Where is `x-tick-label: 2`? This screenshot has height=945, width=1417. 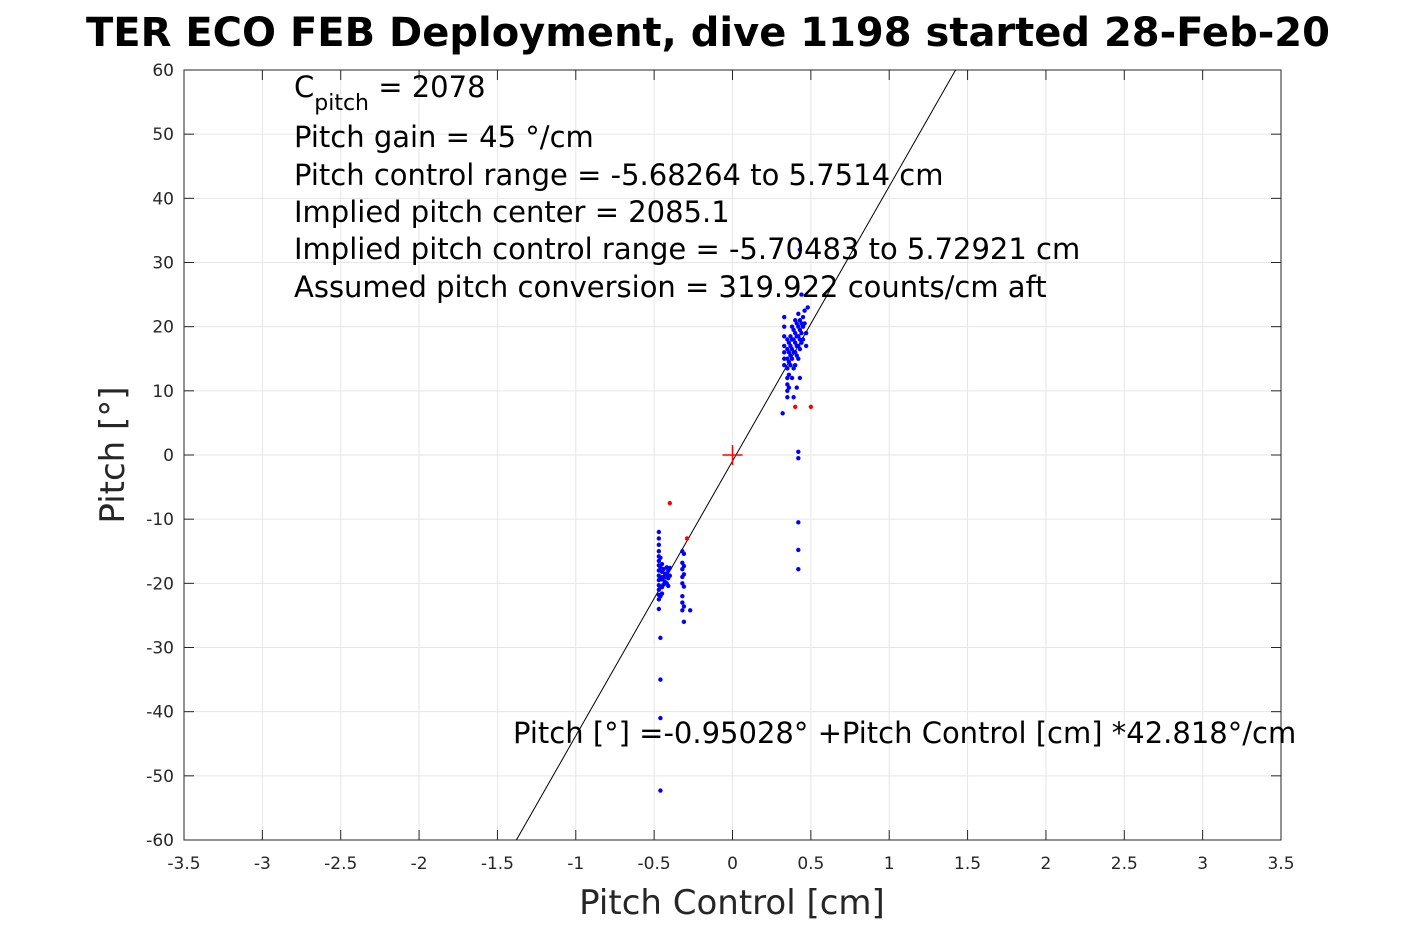 x-tick-label: 2 is located at coordinates (1046, 864).